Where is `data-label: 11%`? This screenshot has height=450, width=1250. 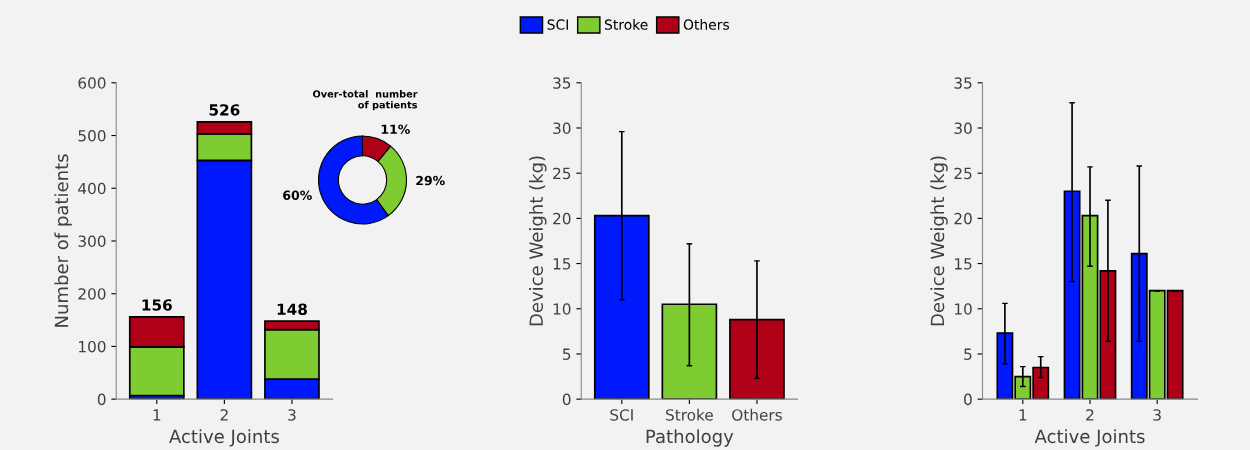
data-label: 11% is located at coordinates (395, 129).